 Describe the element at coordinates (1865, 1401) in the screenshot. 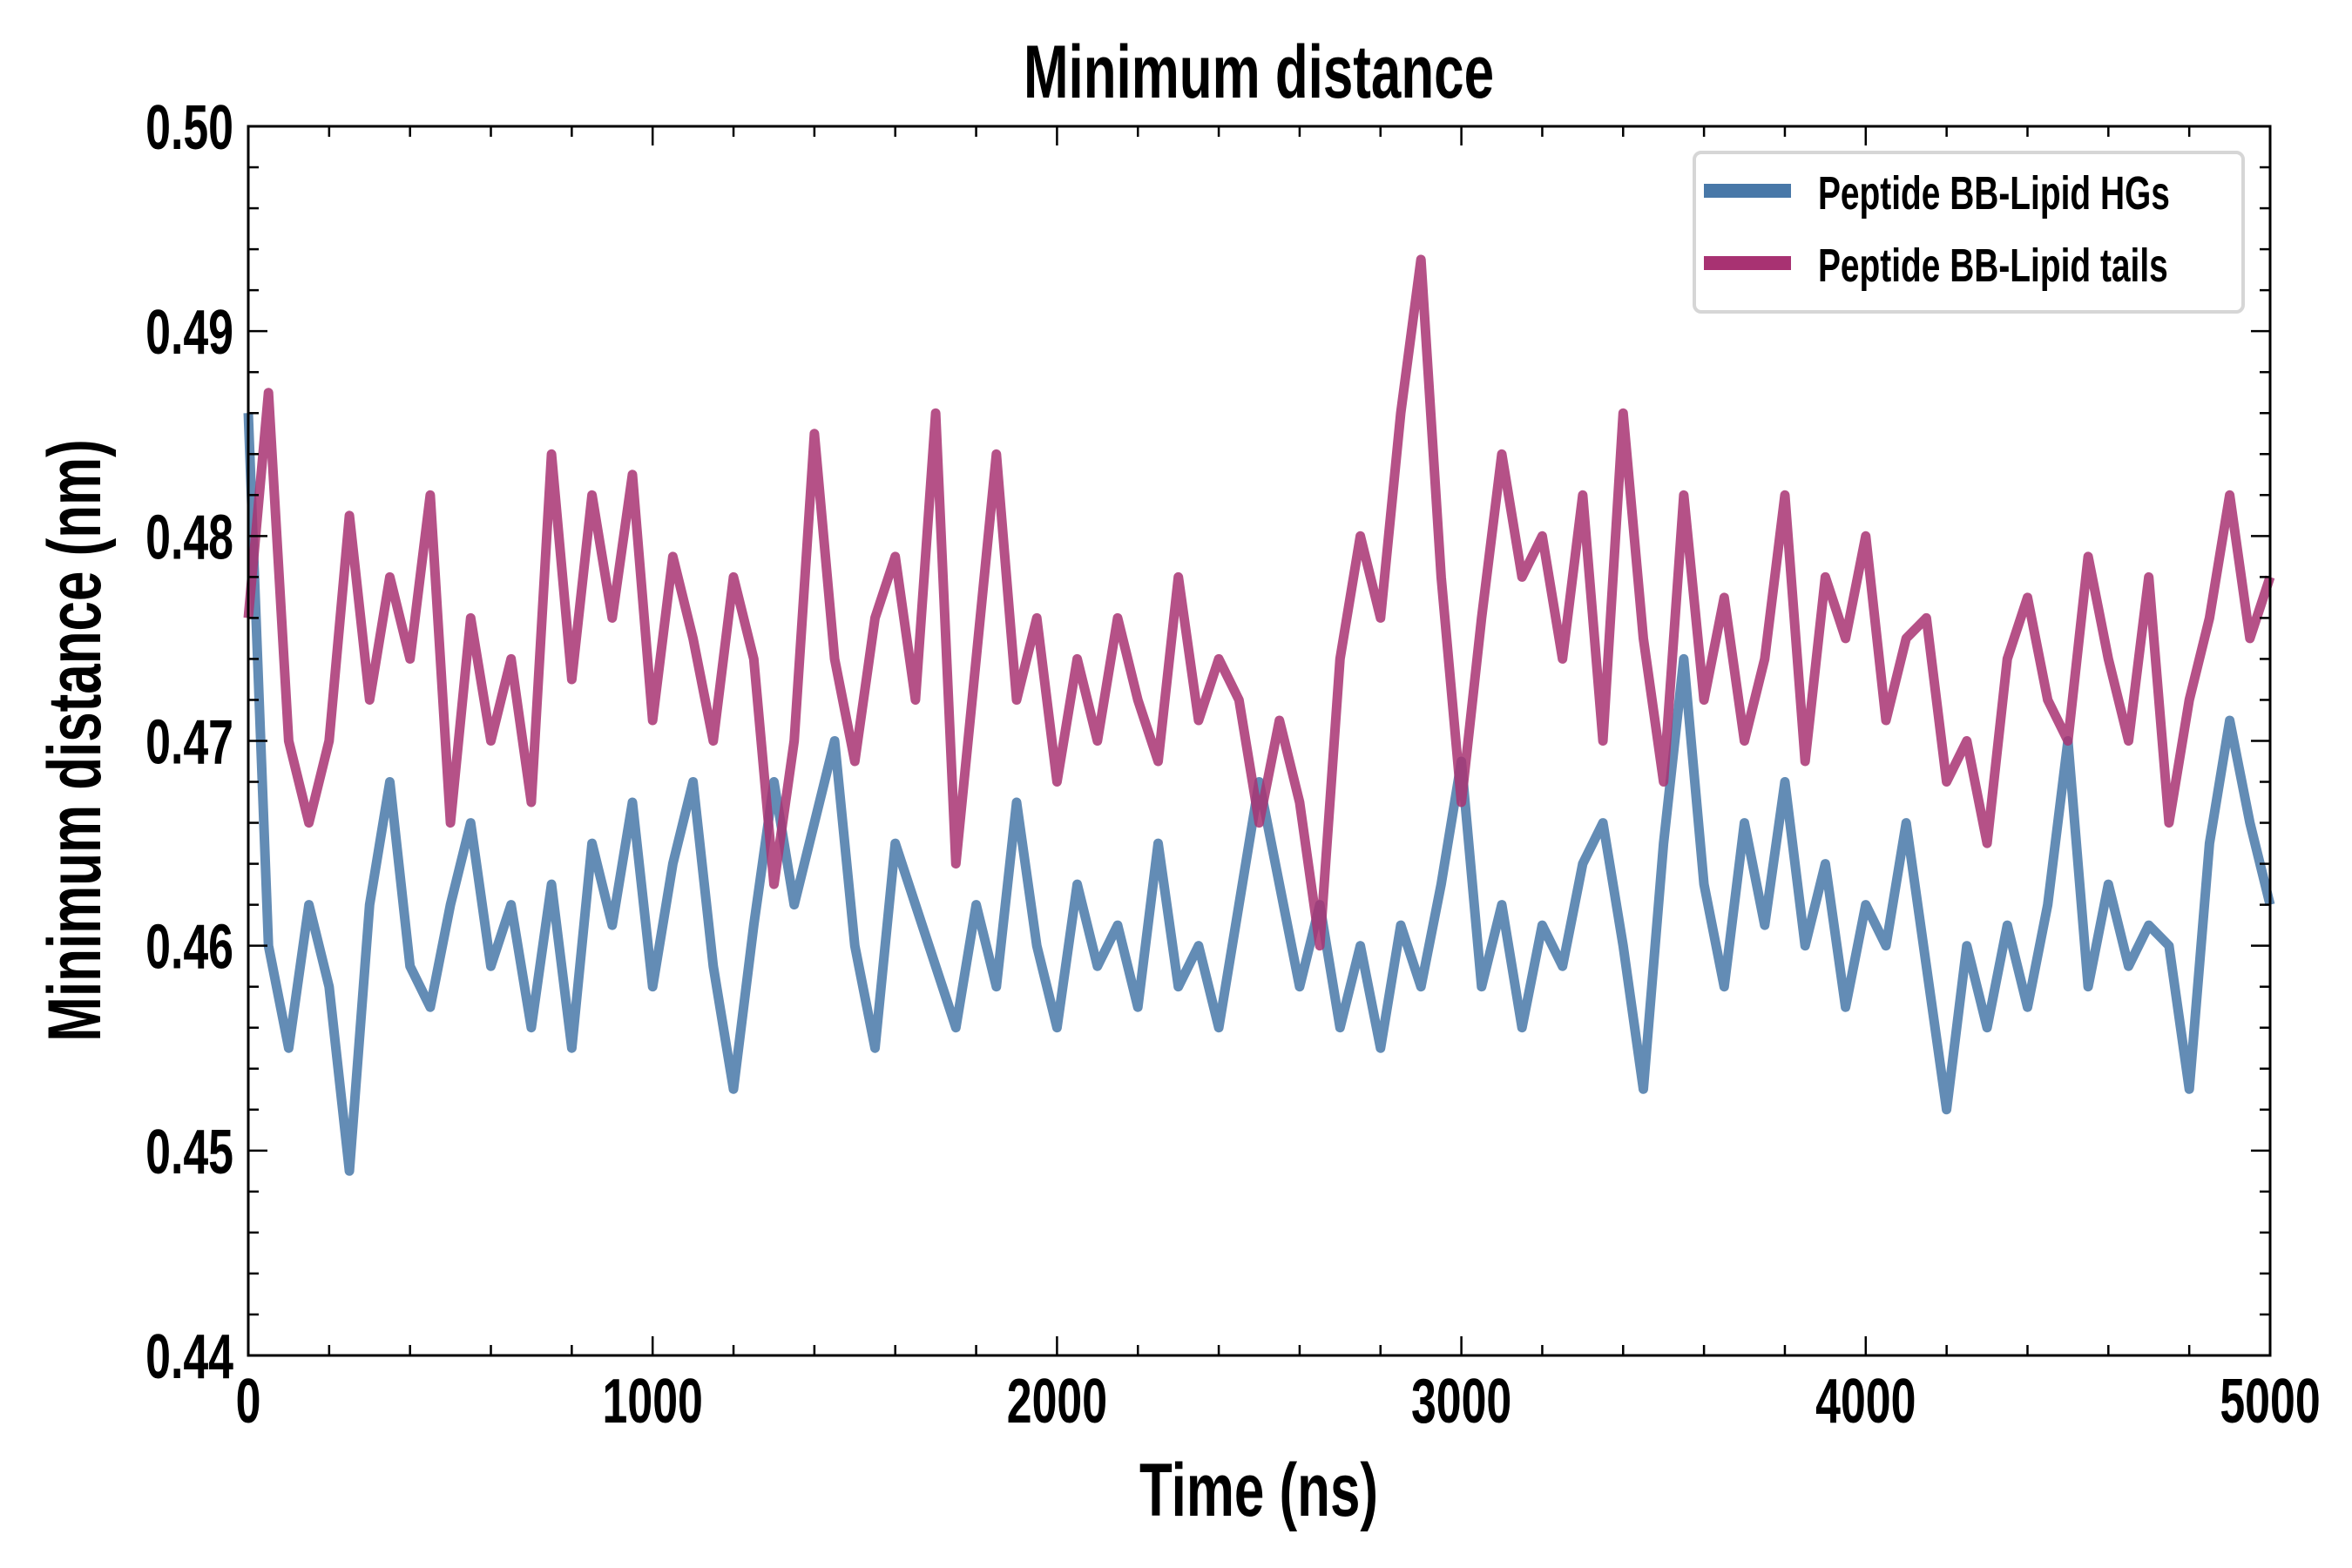

I see `x-tick-label: 4000` at that location.